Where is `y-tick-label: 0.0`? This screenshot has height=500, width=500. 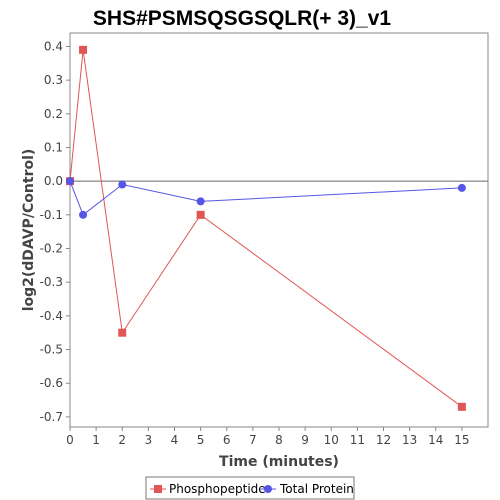 y-tick-label: 0.0 is located at coordinates (53, 181).